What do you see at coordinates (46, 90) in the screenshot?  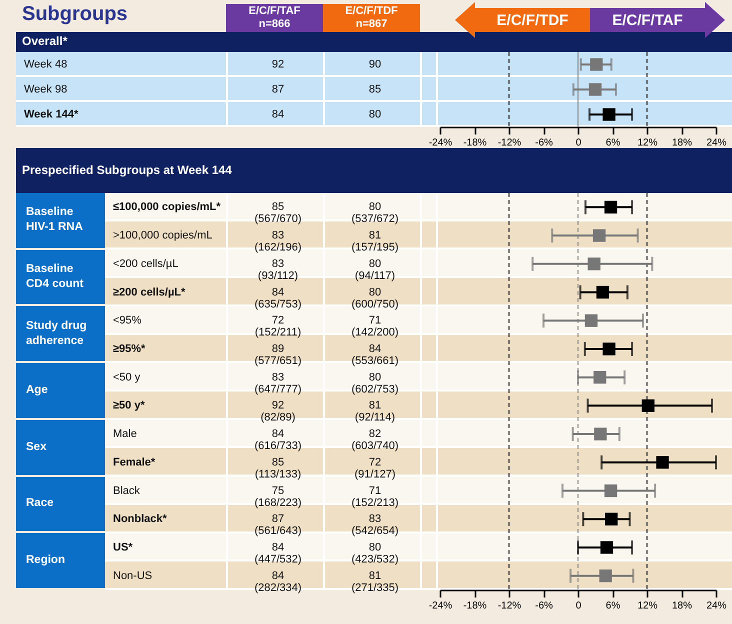 I see `category-label: Week 98` at bounding box center [46, 90].